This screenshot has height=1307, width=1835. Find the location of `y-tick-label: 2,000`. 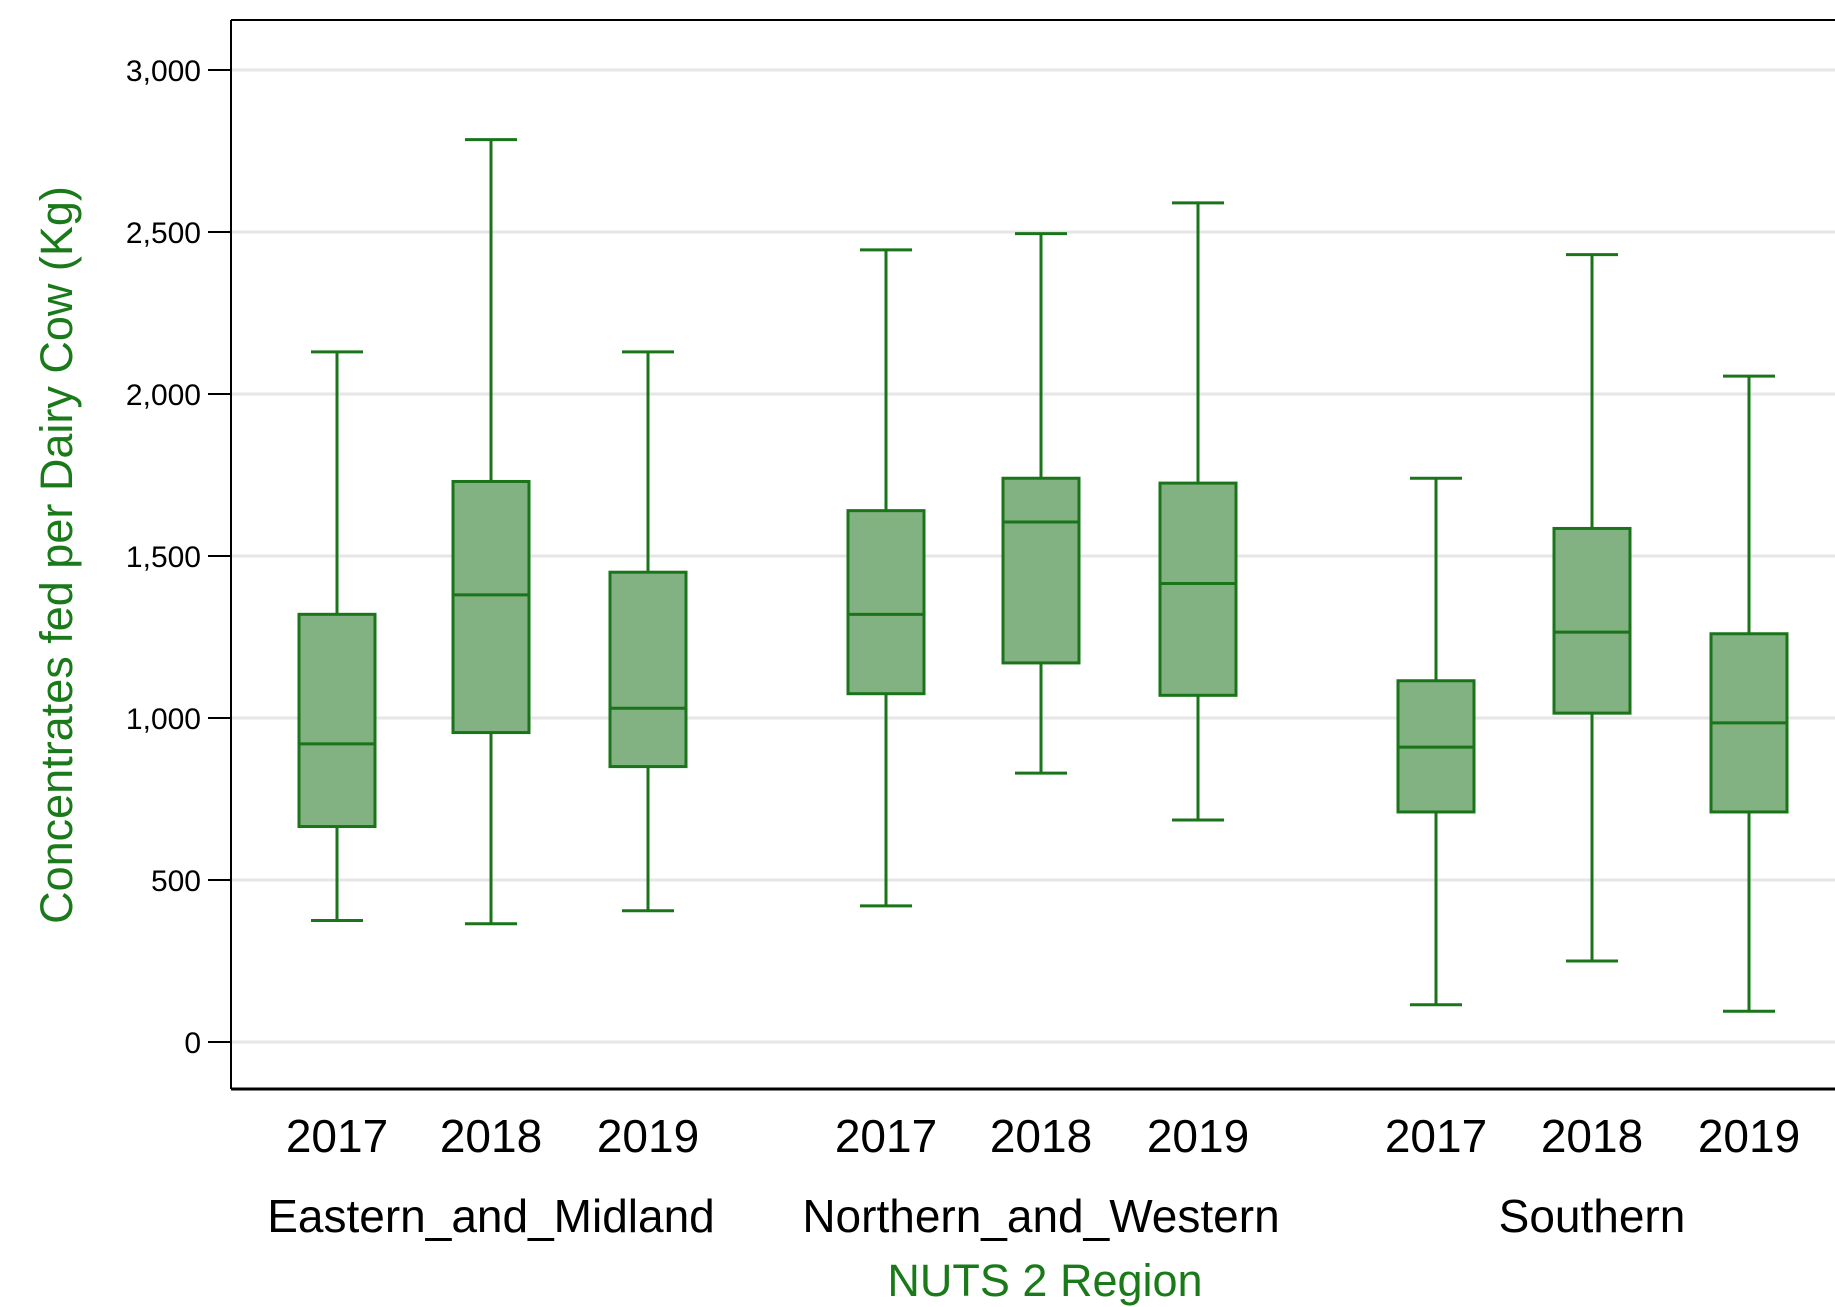

y-tick-label: 2,000 is located at coordinates (163, 395).